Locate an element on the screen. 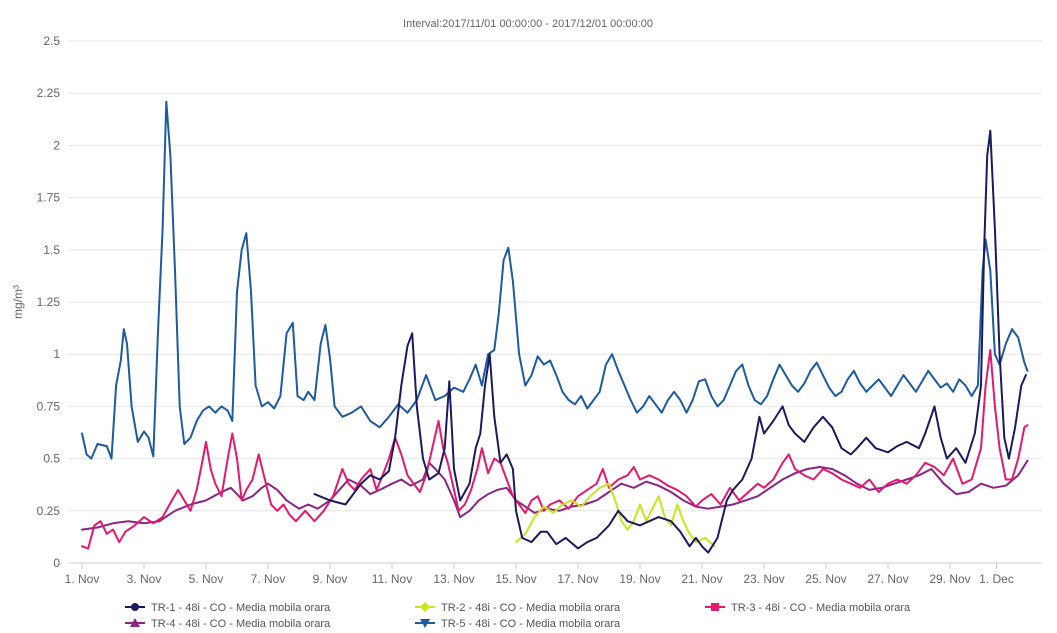  legend-item-4: TR-4 - 48i - CO - Media mobila orara is located at coordinates (228, 624).